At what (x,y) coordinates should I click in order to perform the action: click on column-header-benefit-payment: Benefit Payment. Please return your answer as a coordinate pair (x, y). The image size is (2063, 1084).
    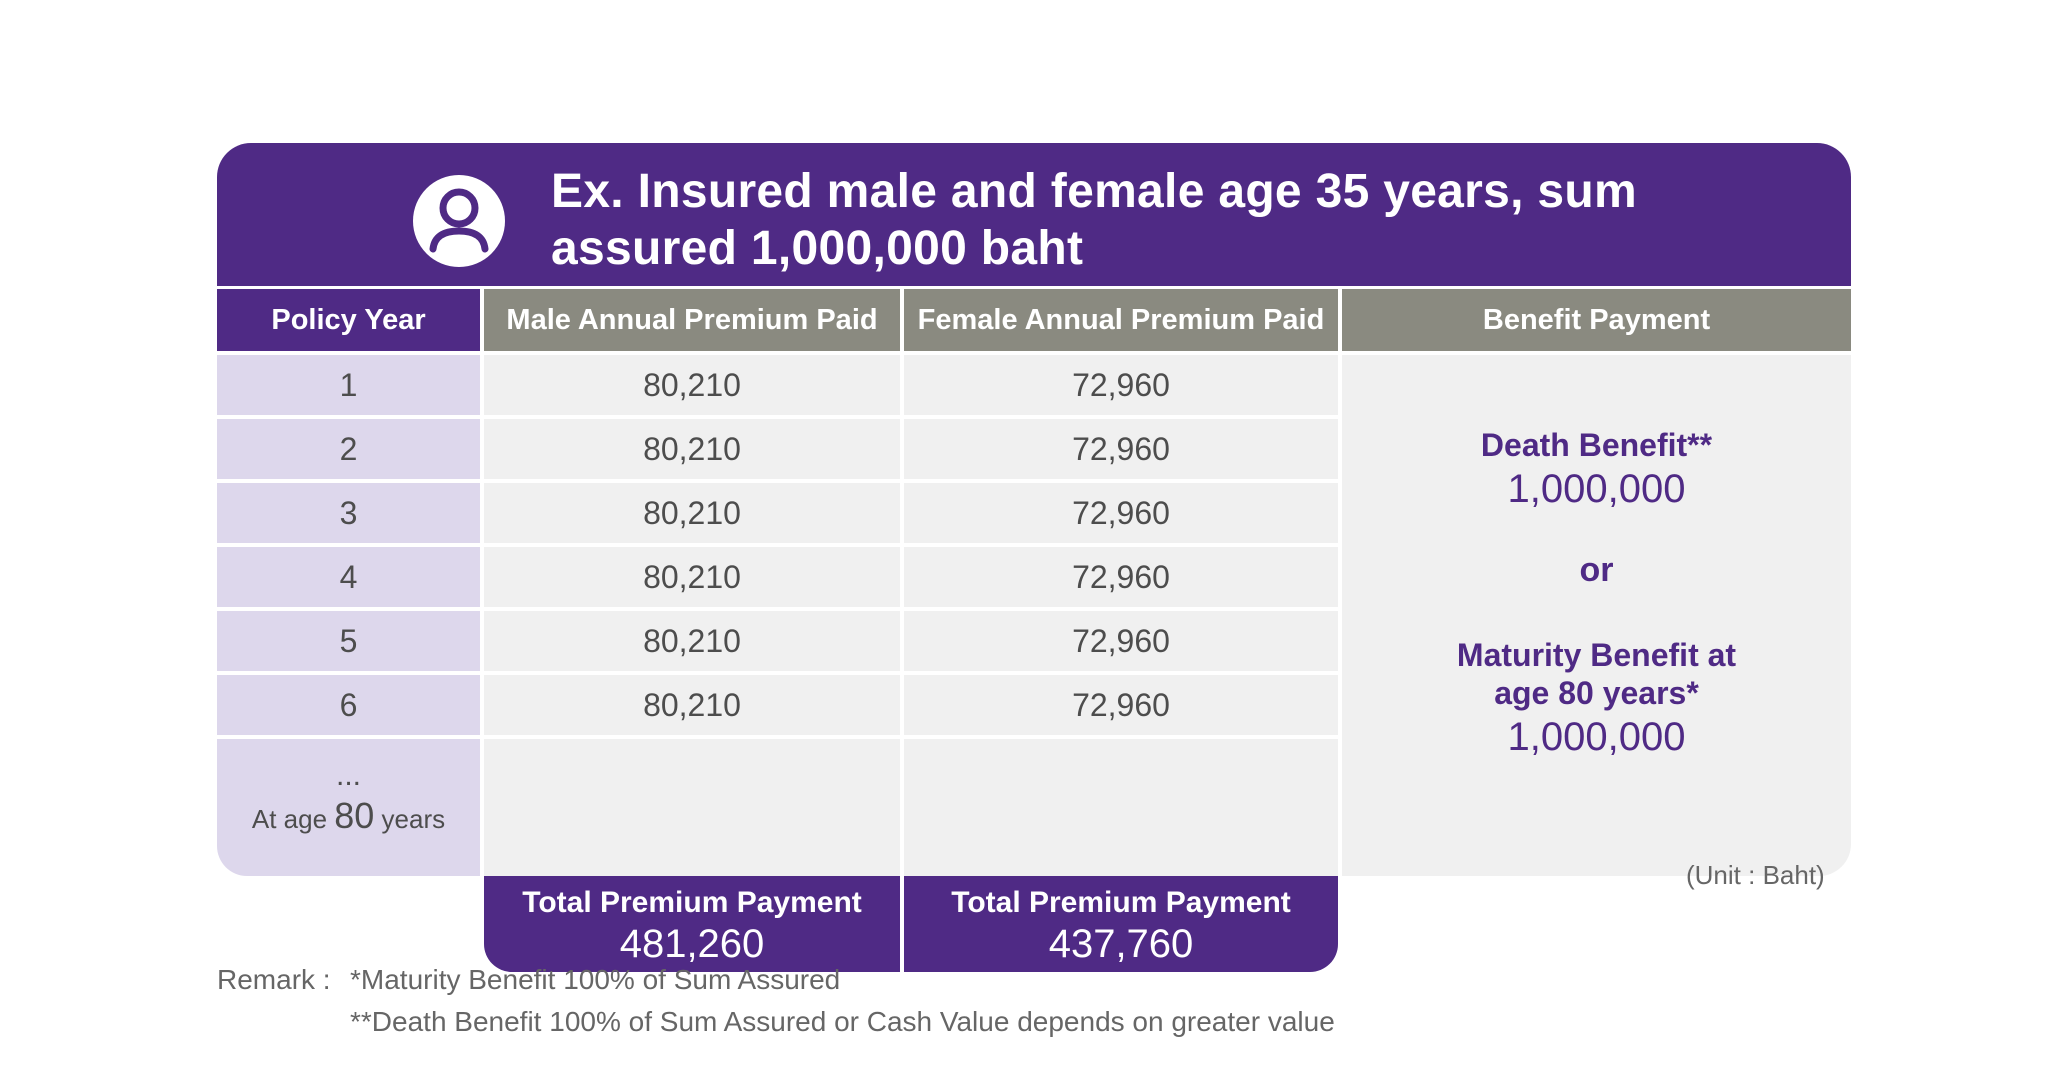
    Looking at the image, I should click on (1596, 320).